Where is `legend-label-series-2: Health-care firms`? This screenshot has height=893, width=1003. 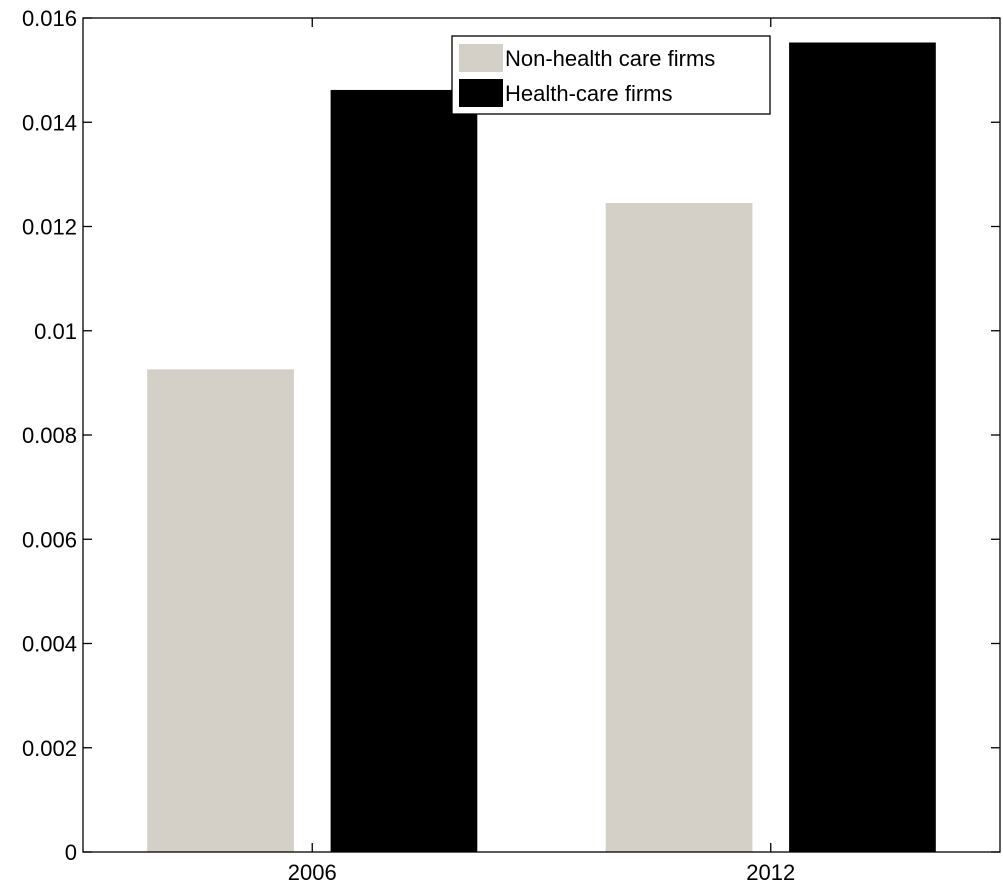 legend-label-series-2: Health-care firms is located at coordinates (588, 93).